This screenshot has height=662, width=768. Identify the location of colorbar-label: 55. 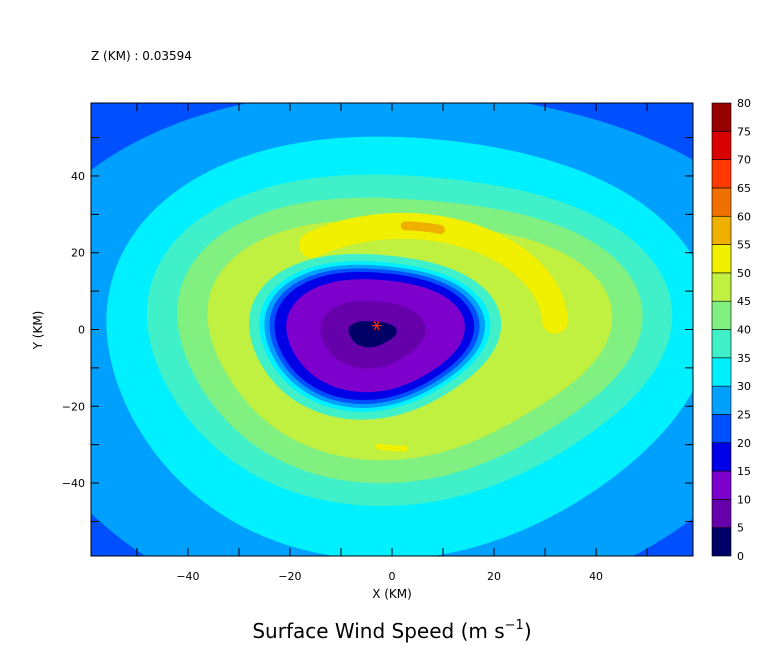
(744, 245).